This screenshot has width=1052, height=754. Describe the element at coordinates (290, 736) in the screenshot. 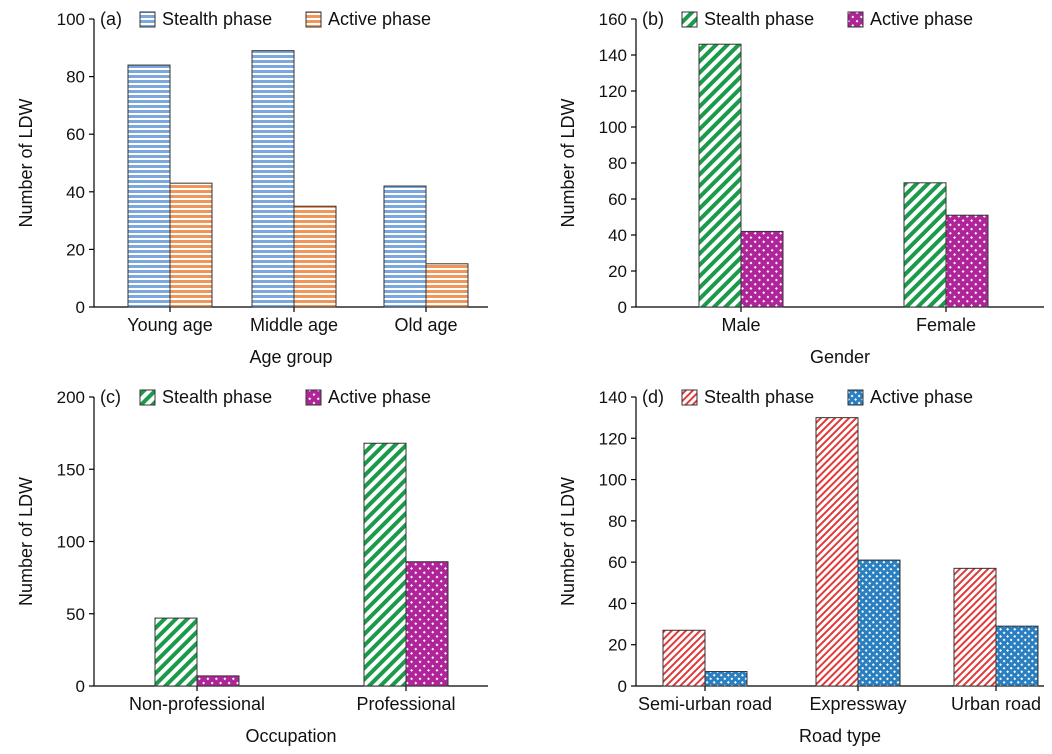

I see `x-axis-label: Occupation` at that location.